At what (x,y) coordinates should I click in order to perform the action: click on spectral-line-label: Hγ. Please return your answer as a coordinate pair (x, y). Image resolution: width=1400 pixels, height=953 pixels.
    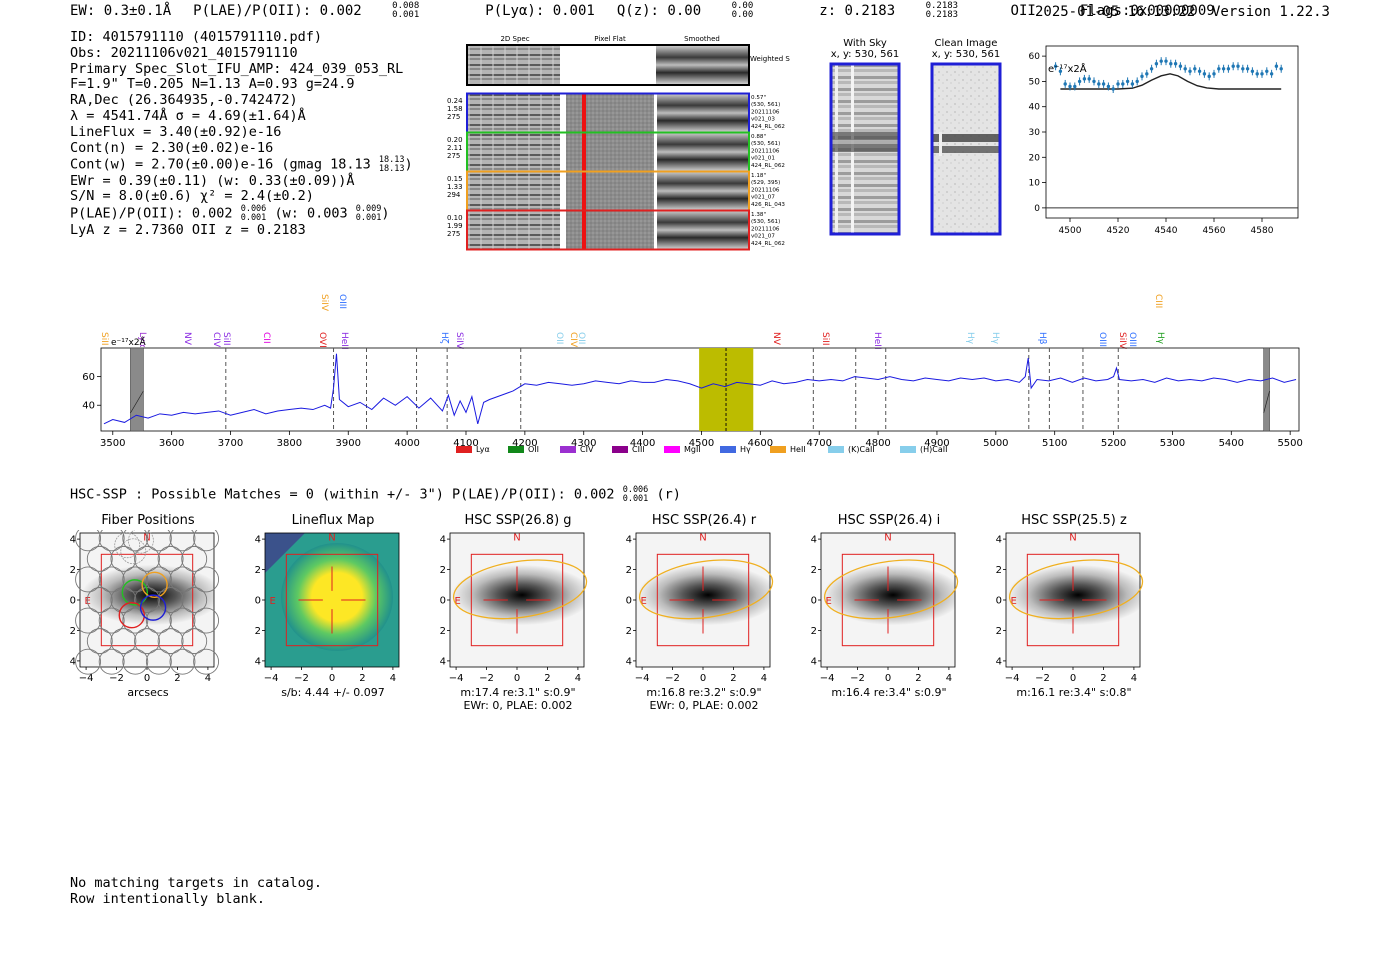
    Looking at the image, I should click on (1160, 338).